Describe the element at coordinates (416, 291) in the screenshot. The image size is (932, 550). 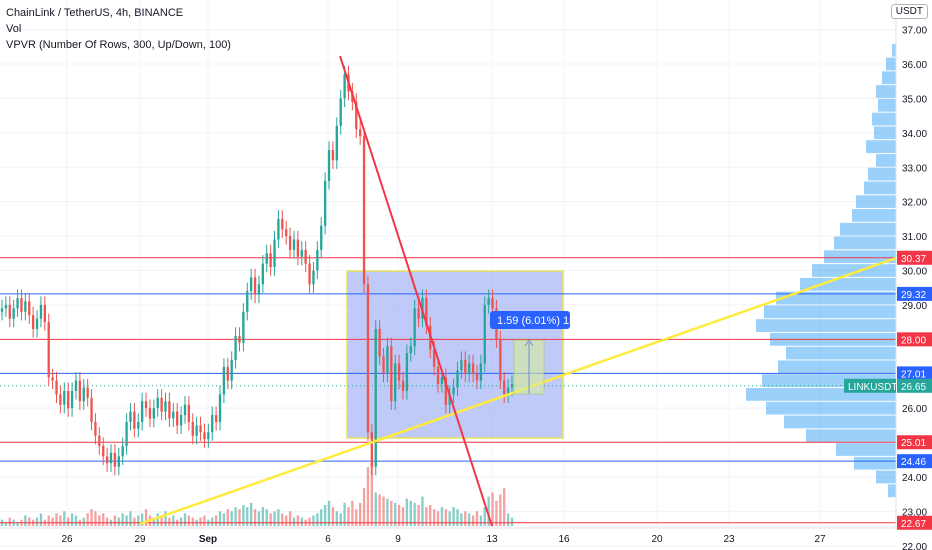
I see `trend-line-red` at that location.